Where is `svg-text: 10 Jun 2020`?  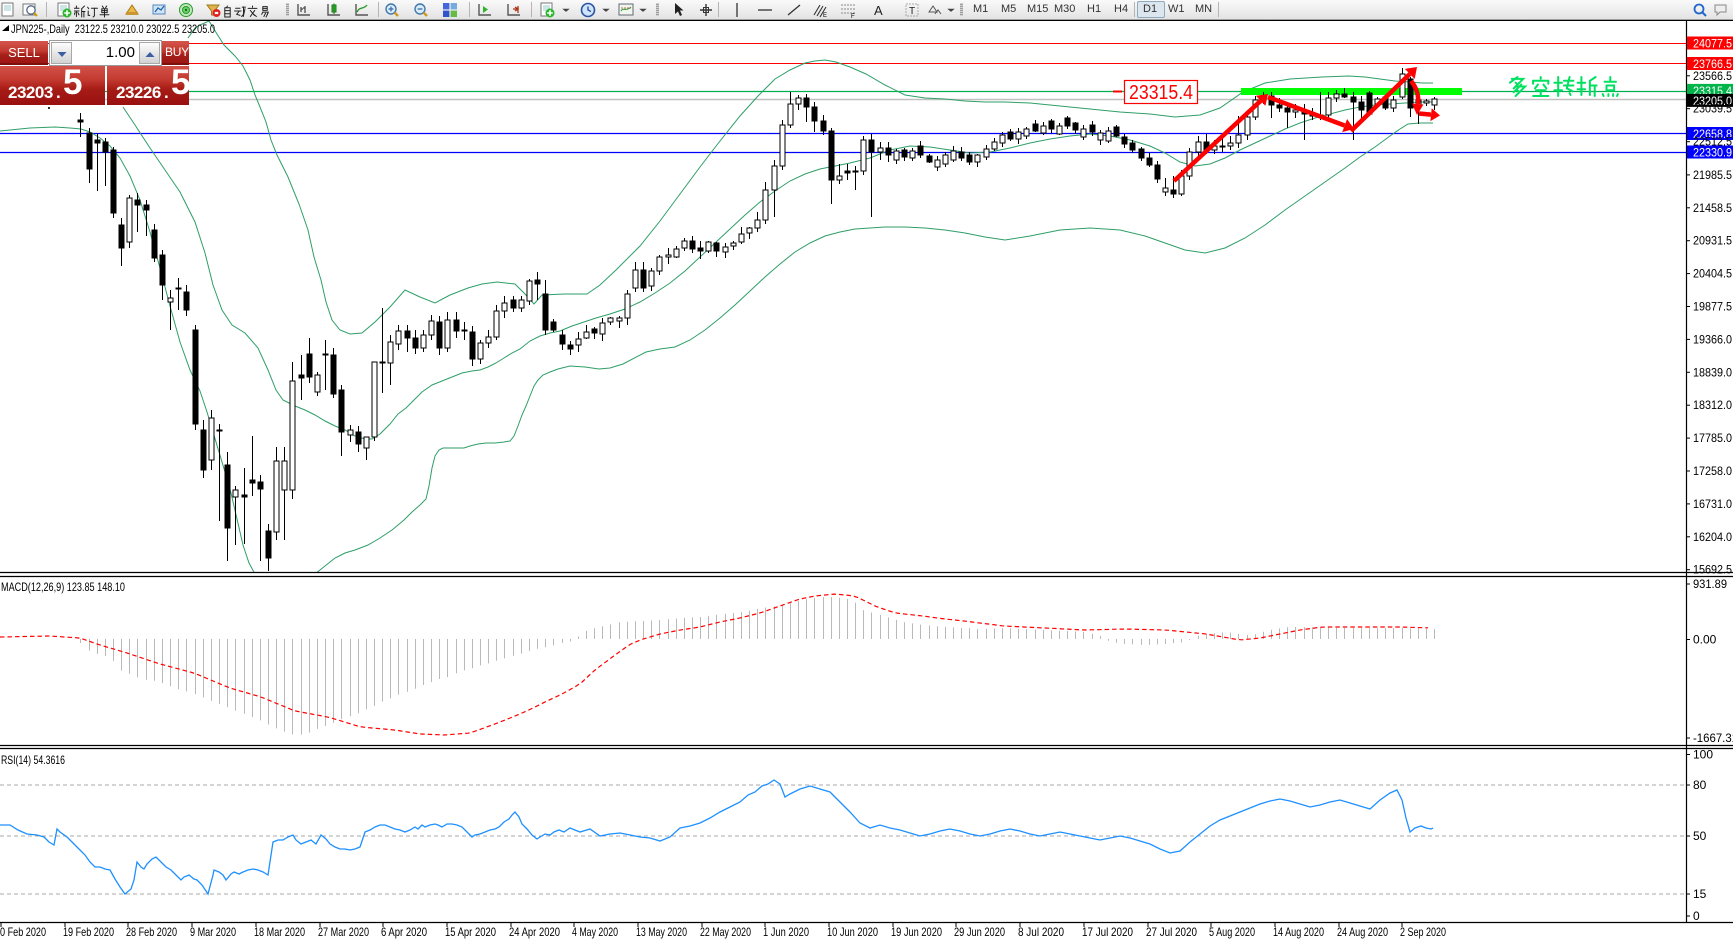
svg-text: 10 Jun 2020 is located at coordinates (852, 932).